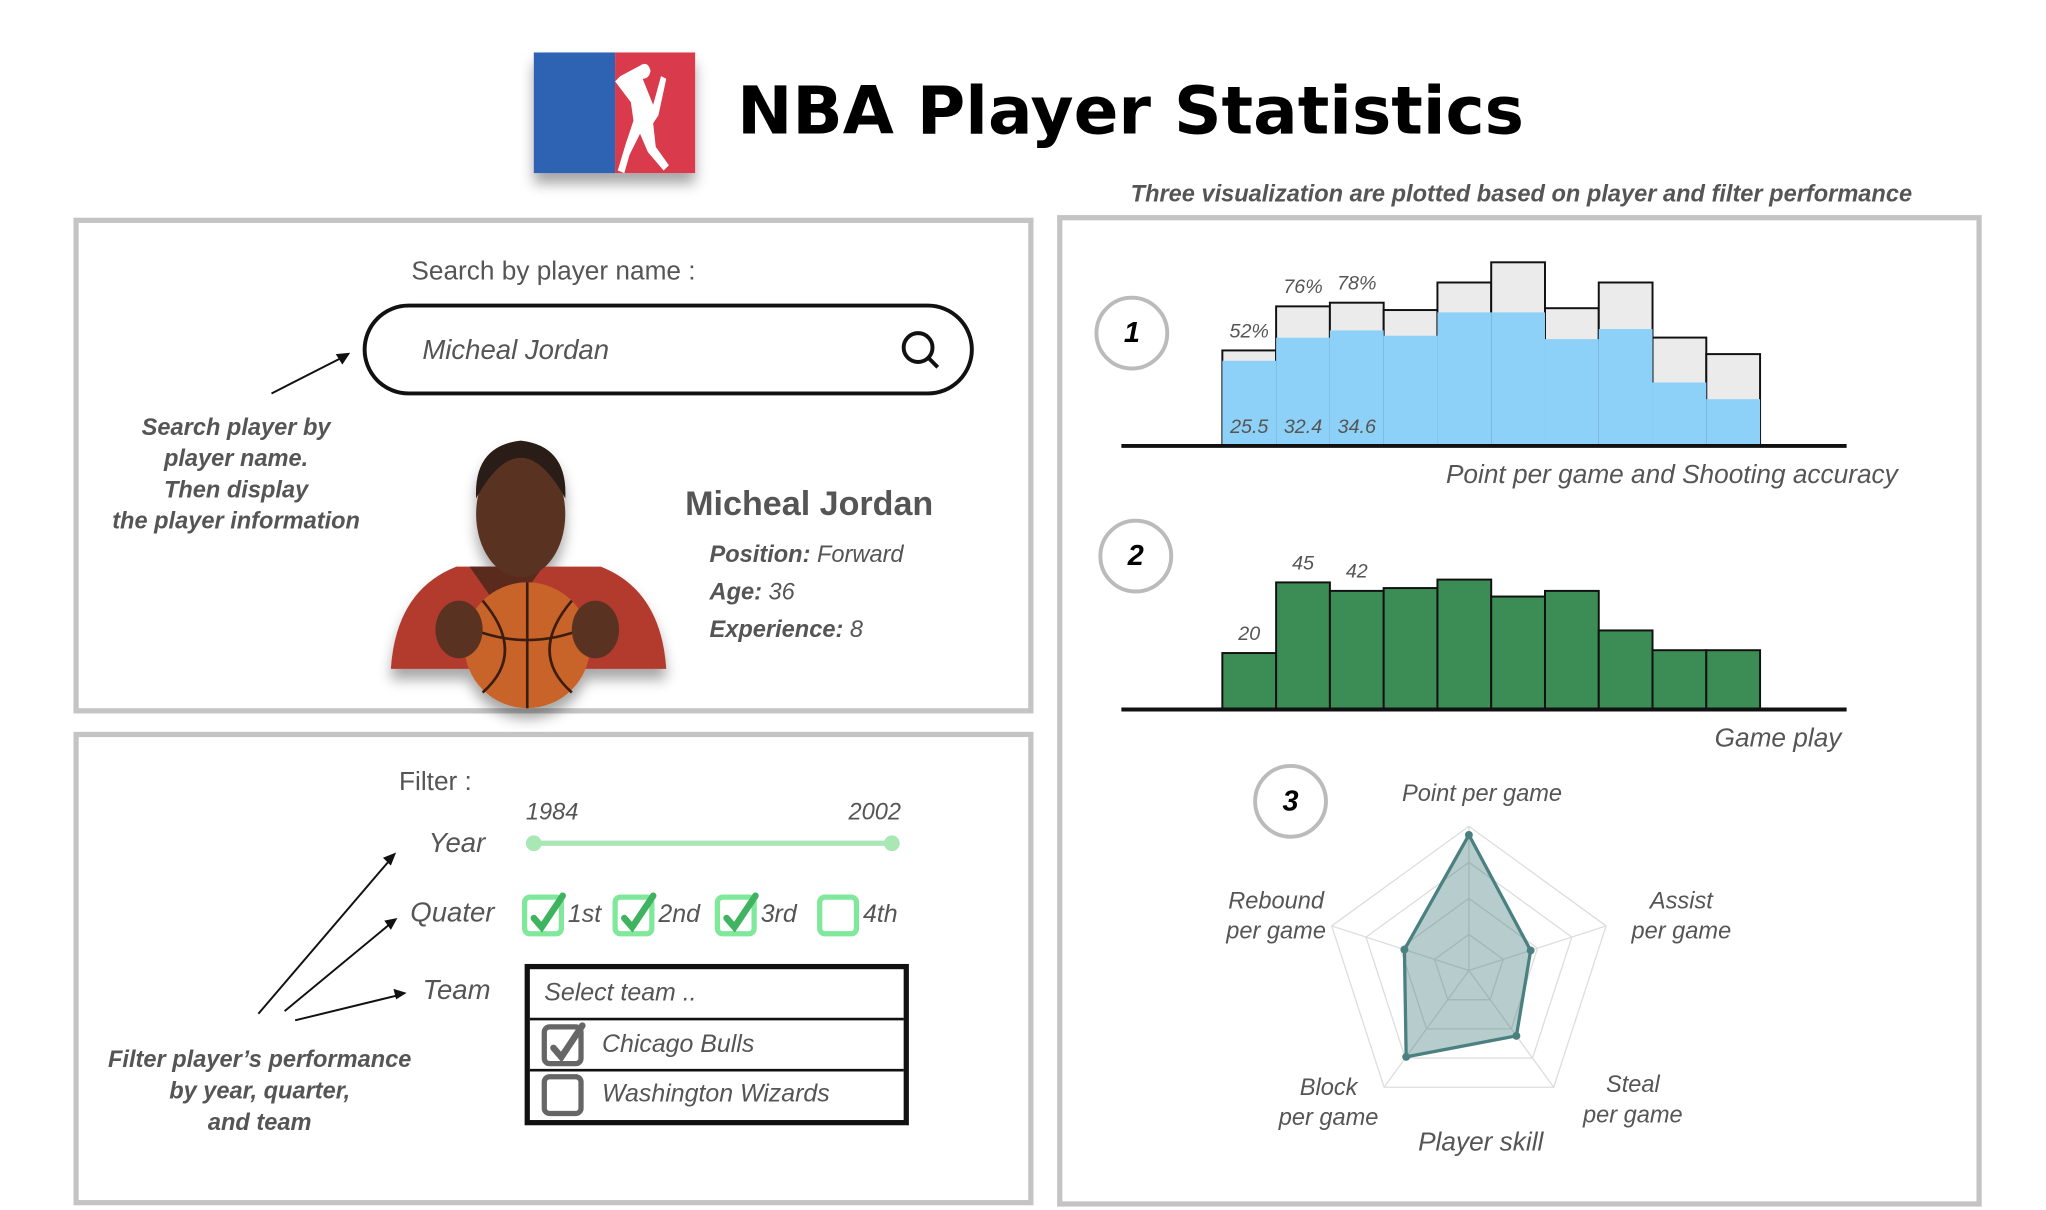  What do you see at coordinates (1329, 1088) in the screenshot?
I see `axis-label: Block` at bounding box center [1329, 1088].